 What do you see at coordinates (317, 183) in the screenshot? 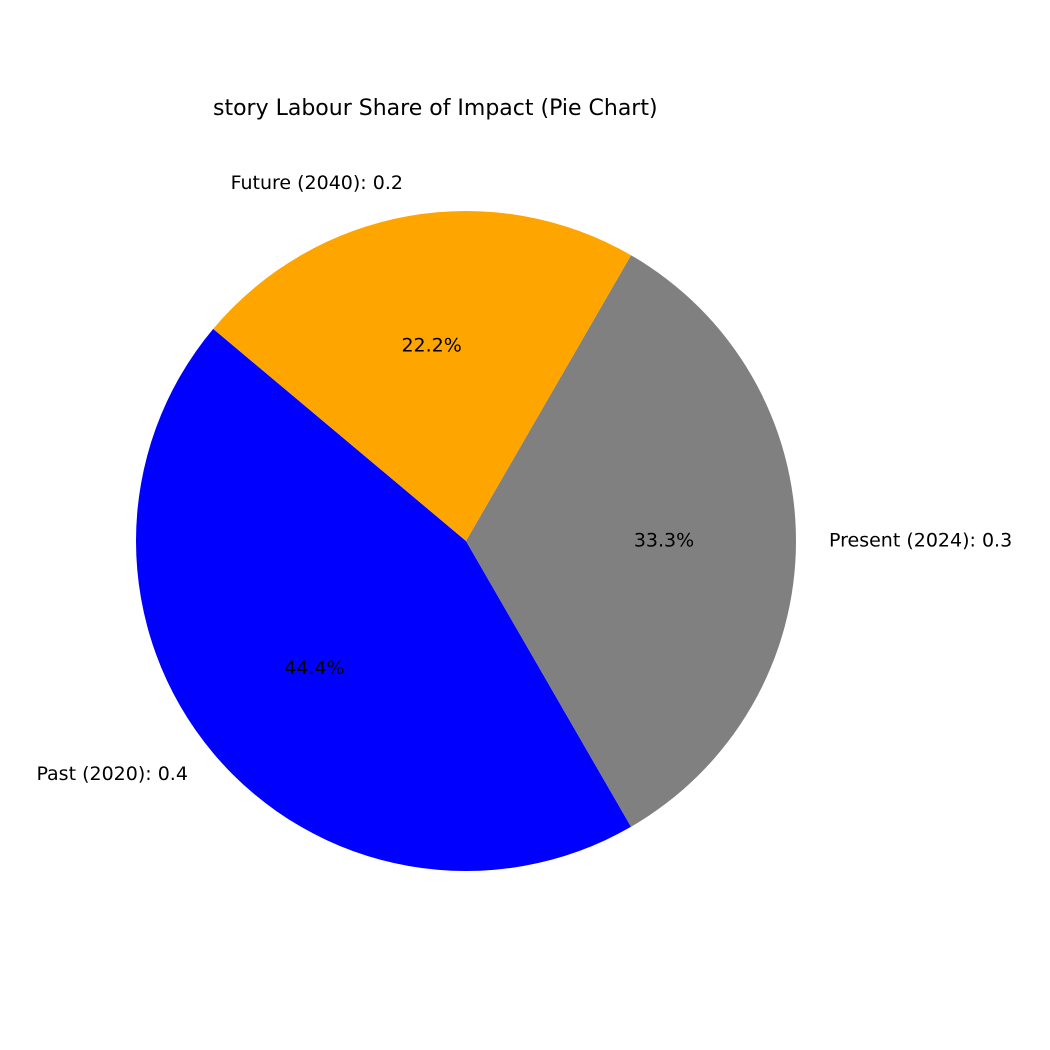
I see `slice-label-2: Future (2040): 0.2` at bounding box center [317, 183].